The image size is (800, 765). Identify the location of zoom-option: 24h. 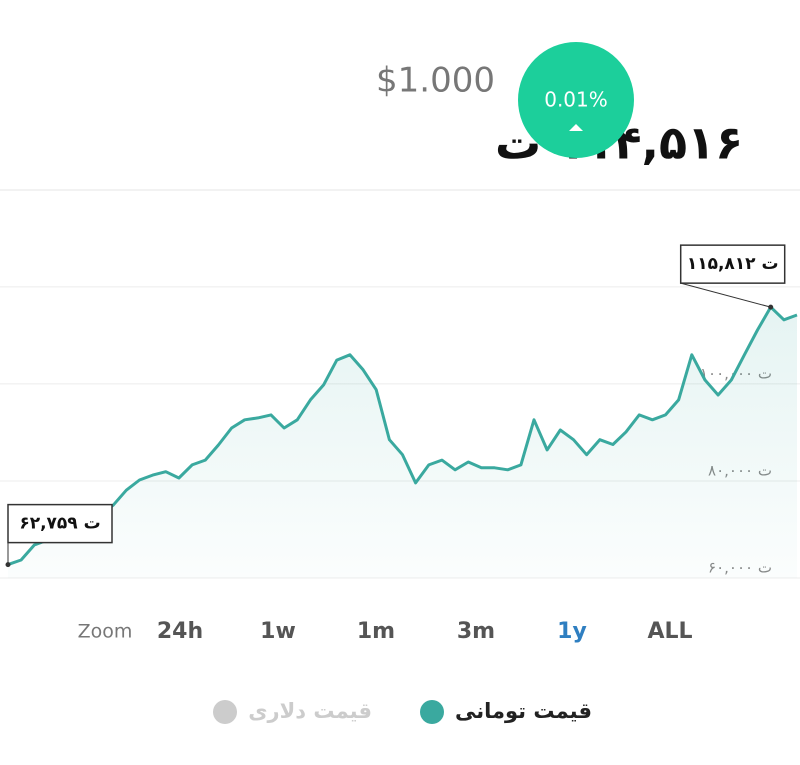
(180, 631).